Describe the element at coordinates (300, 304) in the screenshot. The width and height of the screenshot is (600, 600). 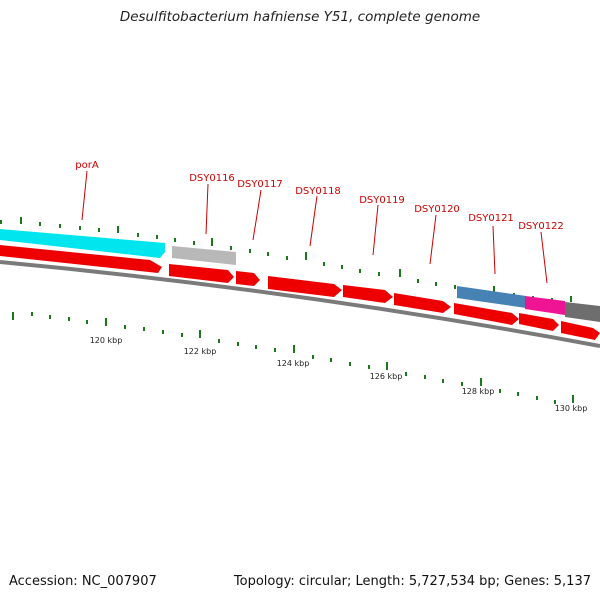
I see `genome-backbone` at that location.